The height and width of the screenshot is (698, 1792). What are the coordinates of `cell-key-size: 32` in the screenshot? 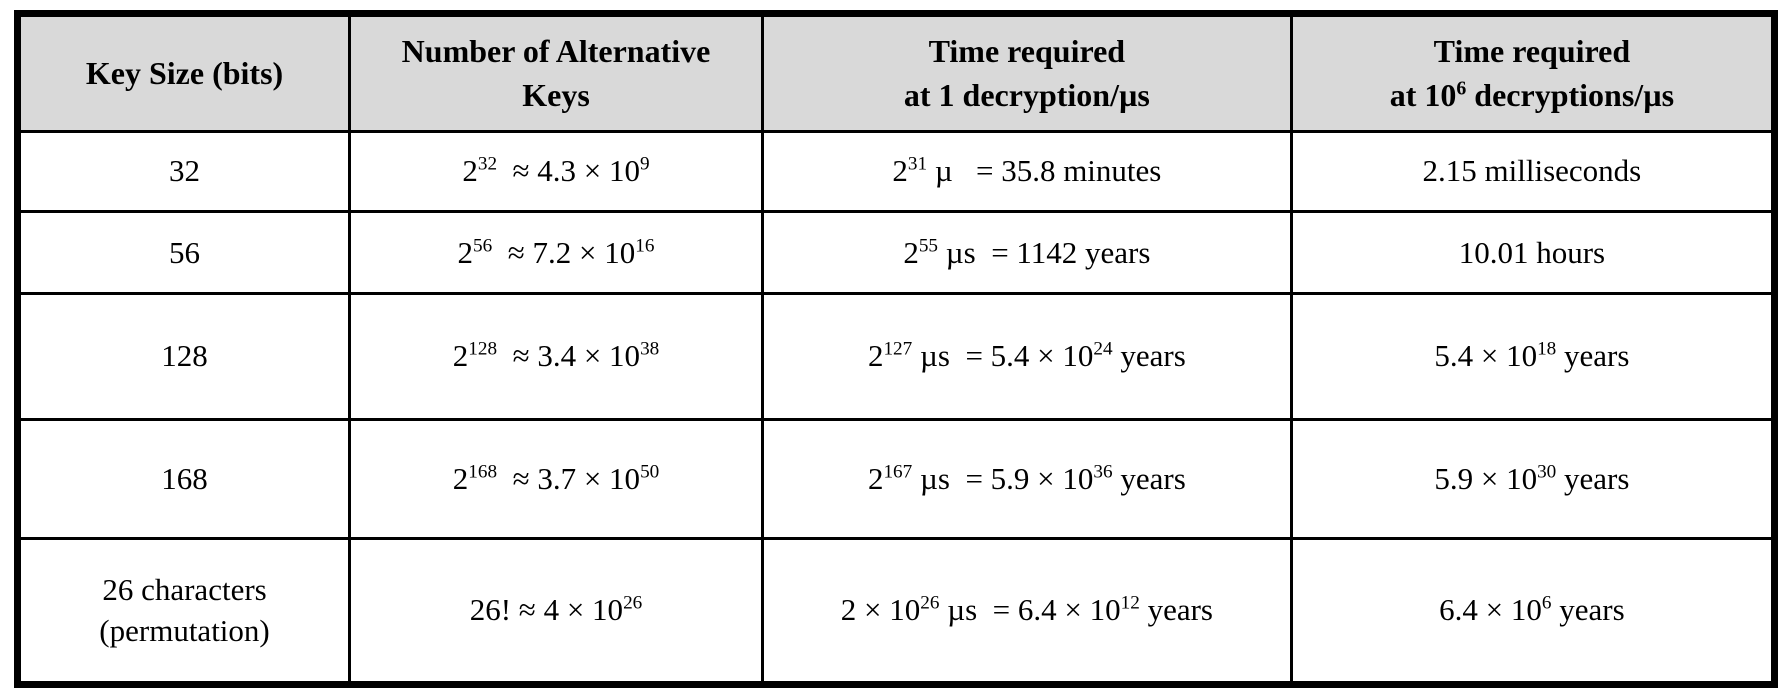 It's located at (183, 171).